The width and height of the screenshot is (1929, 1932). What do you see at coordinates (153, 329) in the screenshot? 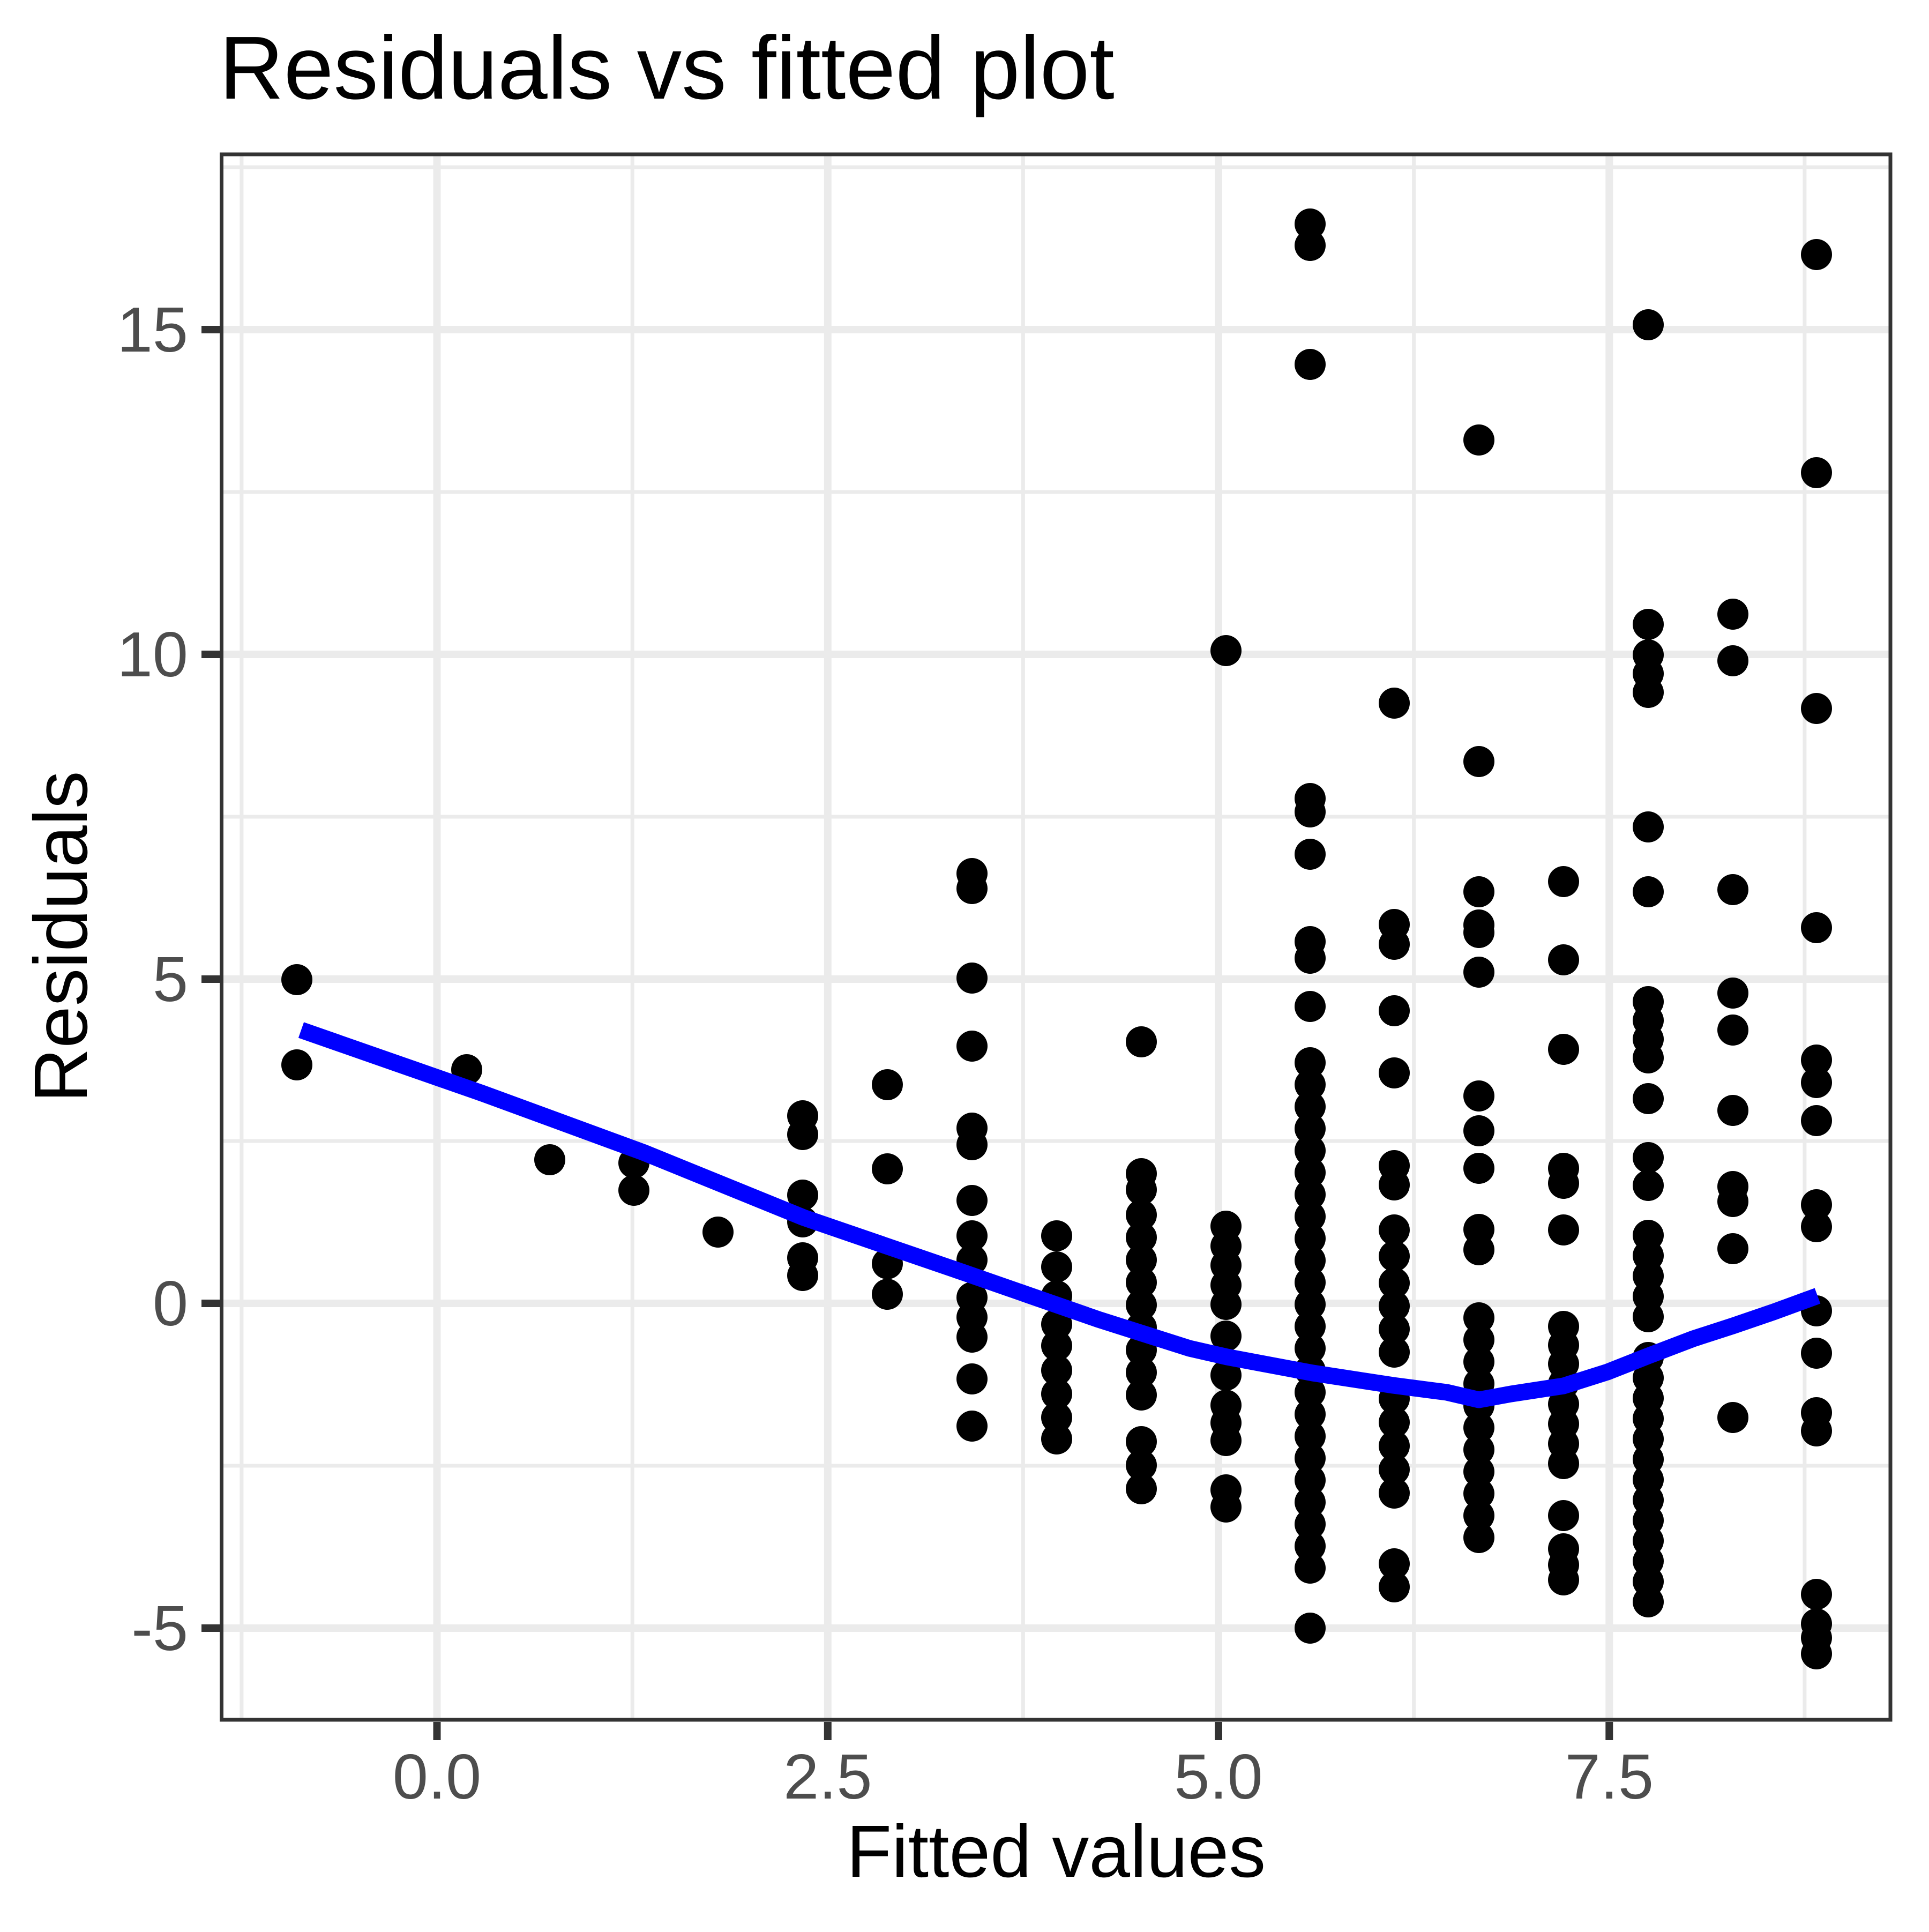
I see `svg-text: 15` at bounding box center [153, 329].